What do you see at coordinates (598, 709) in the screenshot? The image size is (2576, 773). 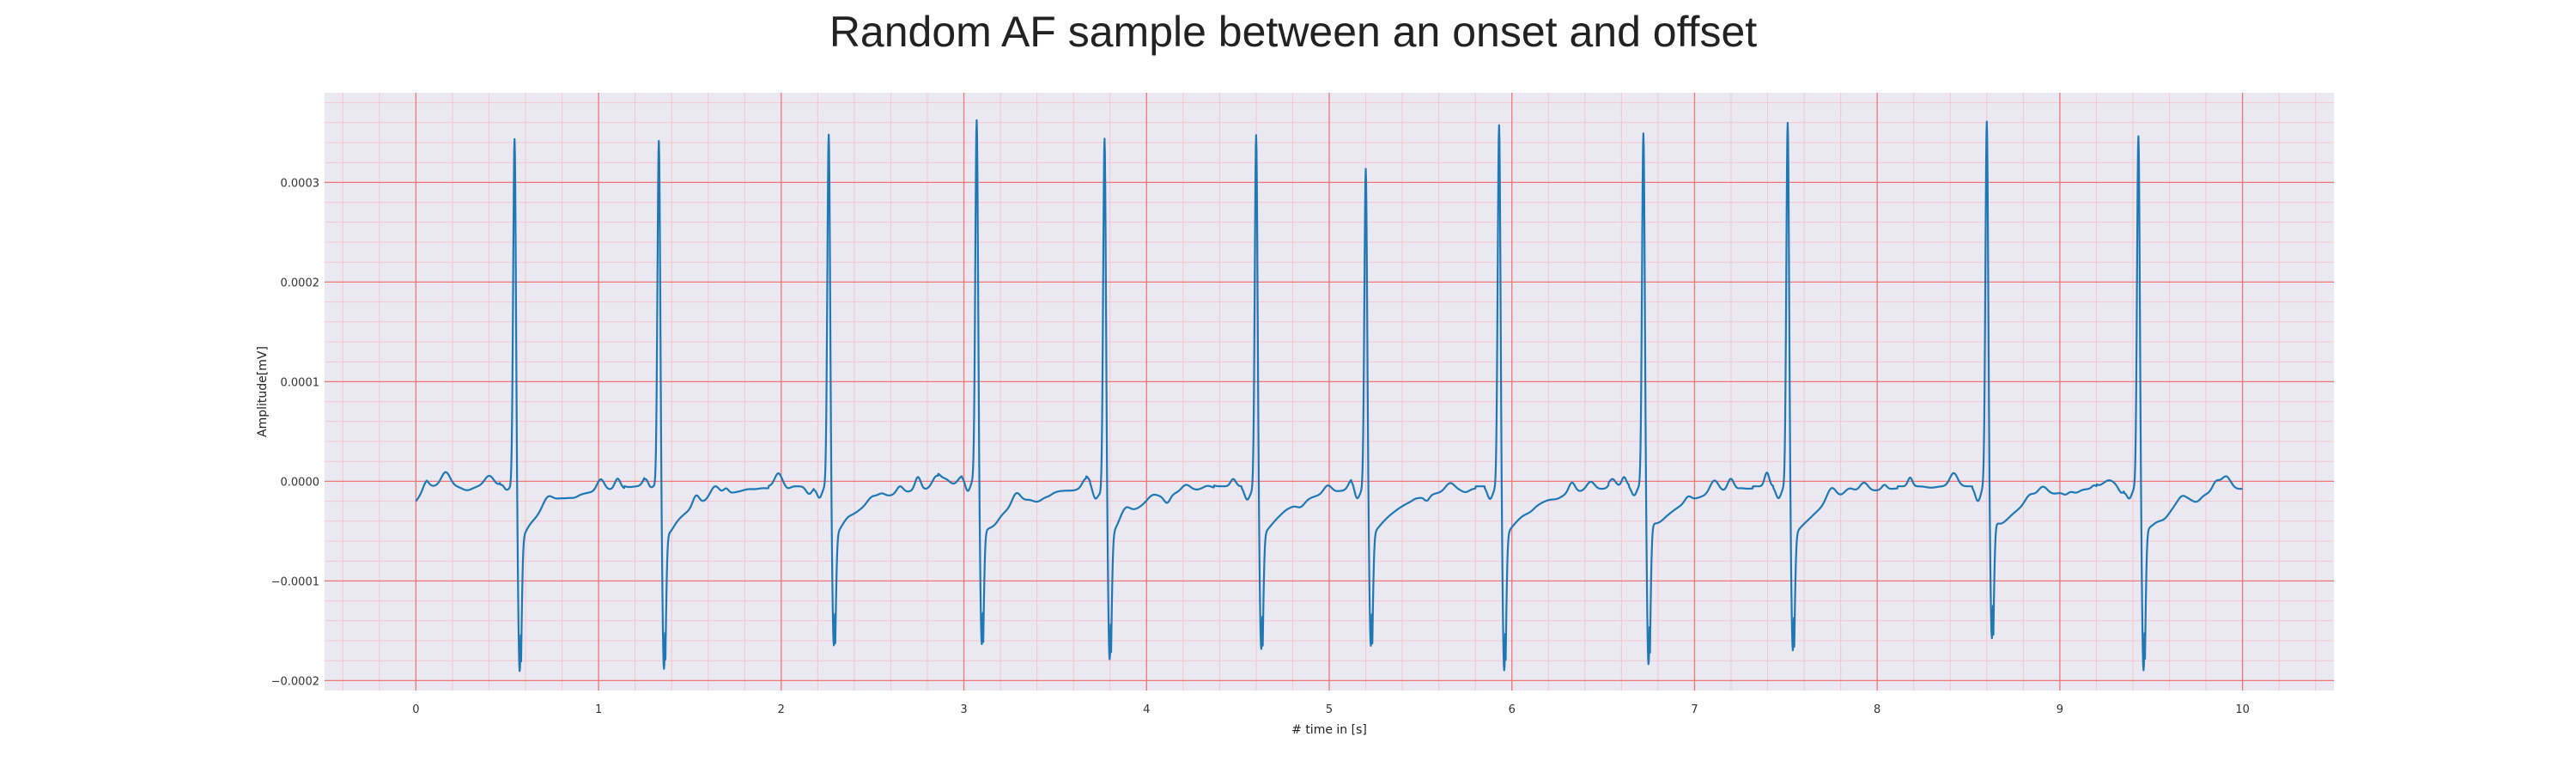 I see `x-tick-label: 1` at bounding box center [598, 709].